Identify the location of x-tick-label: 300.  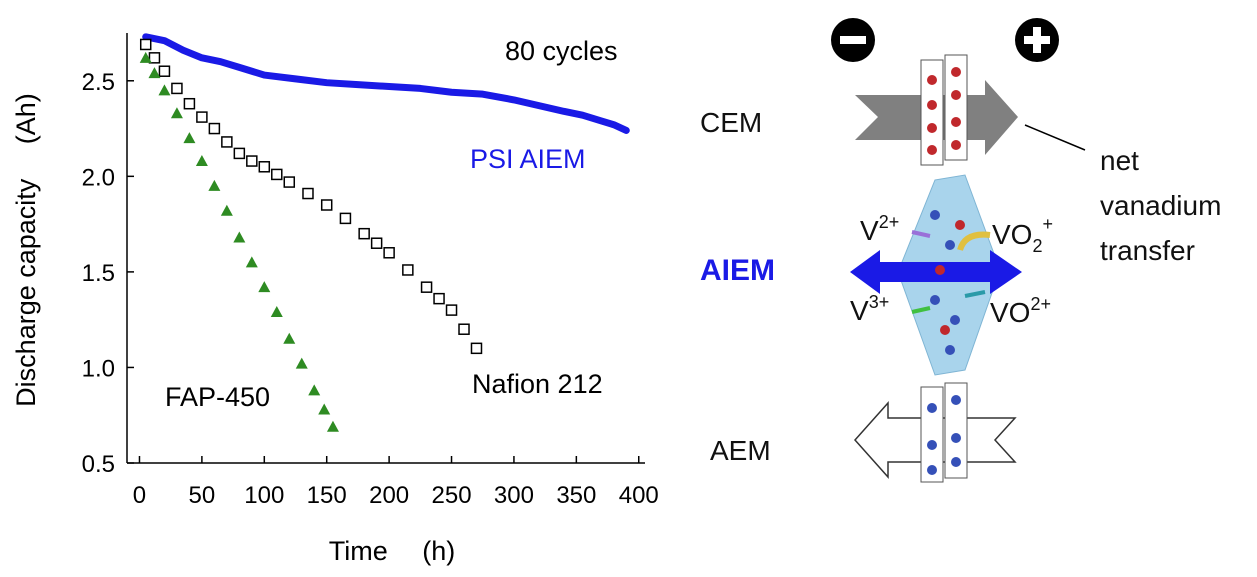
(514, 495).